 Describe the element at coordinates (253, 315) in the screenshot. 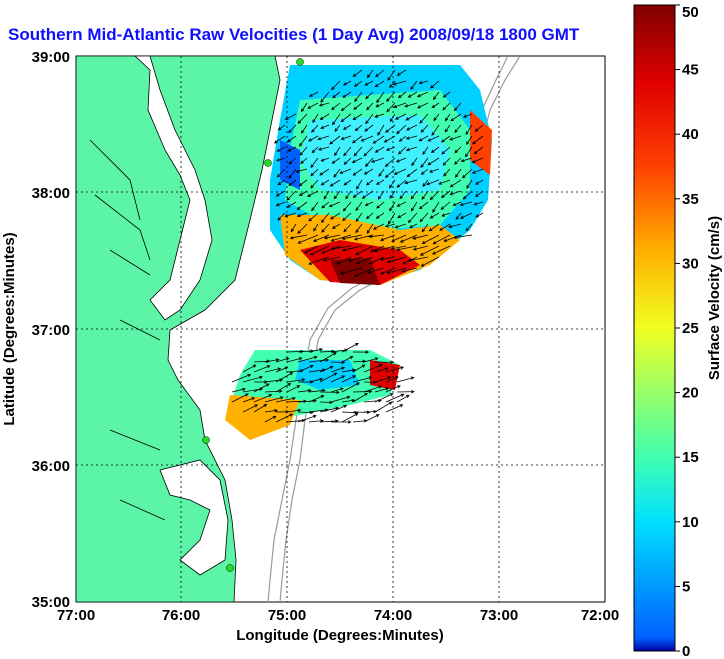

I see `station-markers` at that location.